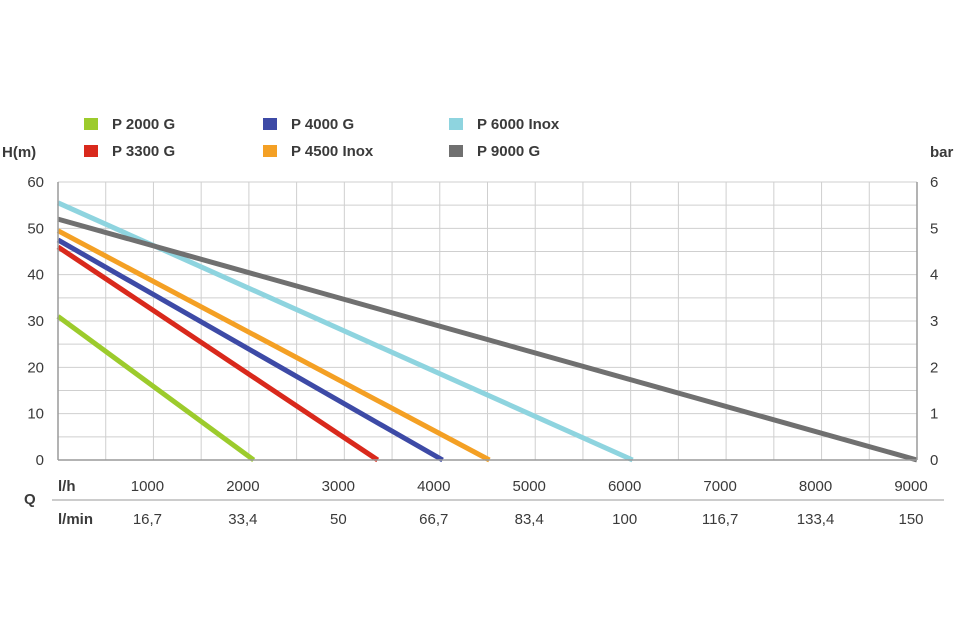  I want to click on x-tick-lph: 4000, so click(433, 486).